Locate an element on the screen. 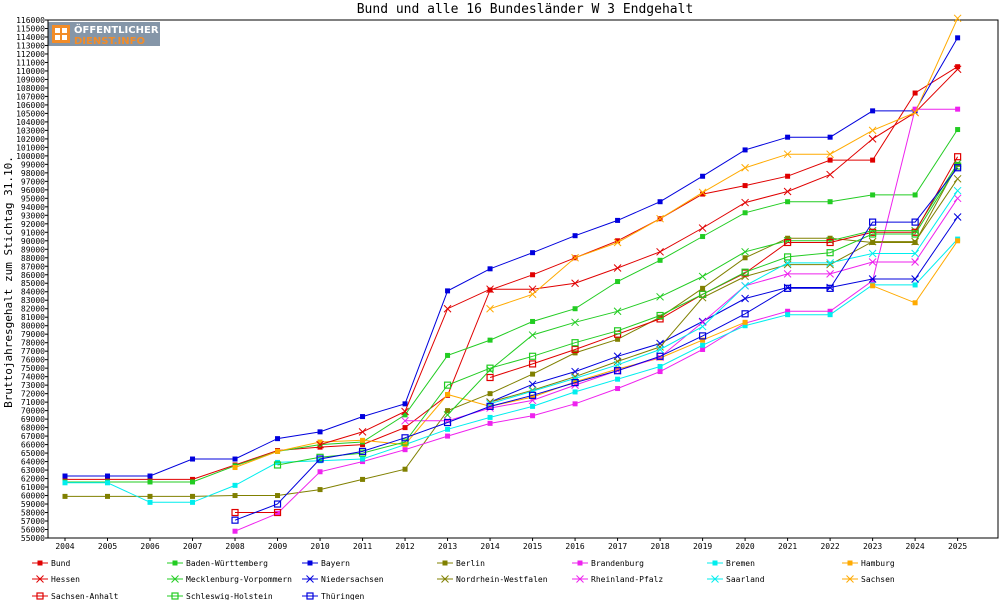  y-tick-label: 96000 is located at coordinates (33, 190).